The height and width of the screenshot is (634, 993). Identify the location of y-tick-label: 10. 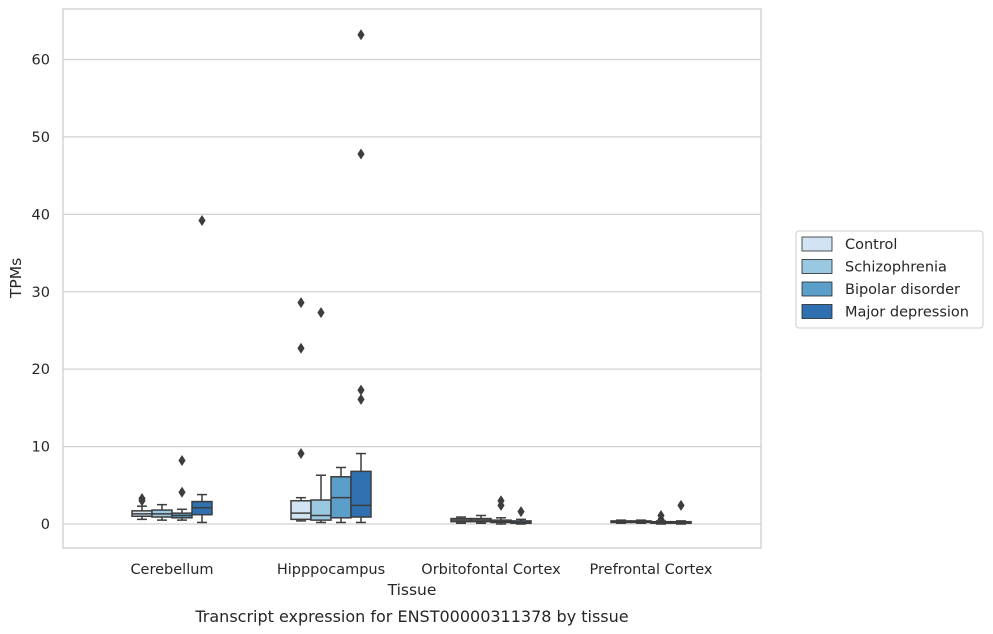
(41, 448).